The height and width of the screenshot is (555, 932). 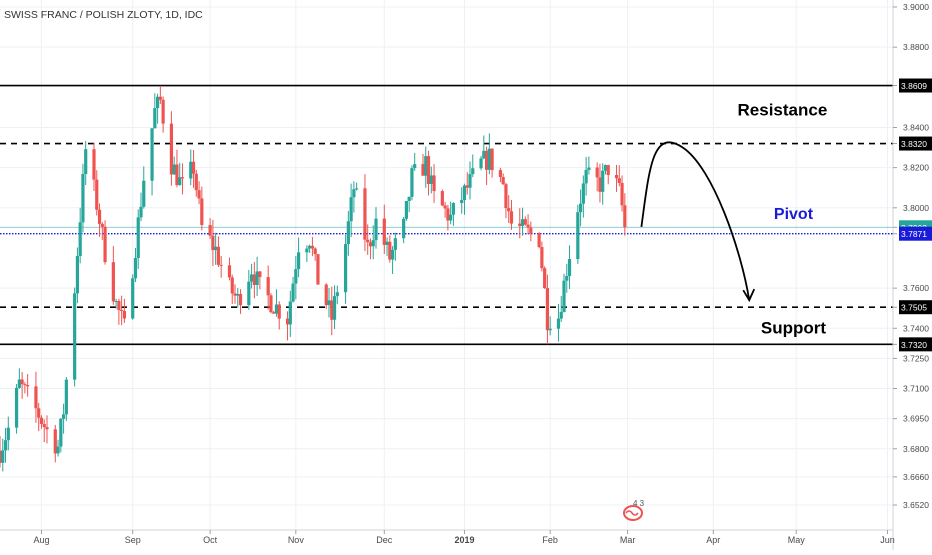 I want to click on price-tick-label: 3.8000, so click(x=916, y=208).